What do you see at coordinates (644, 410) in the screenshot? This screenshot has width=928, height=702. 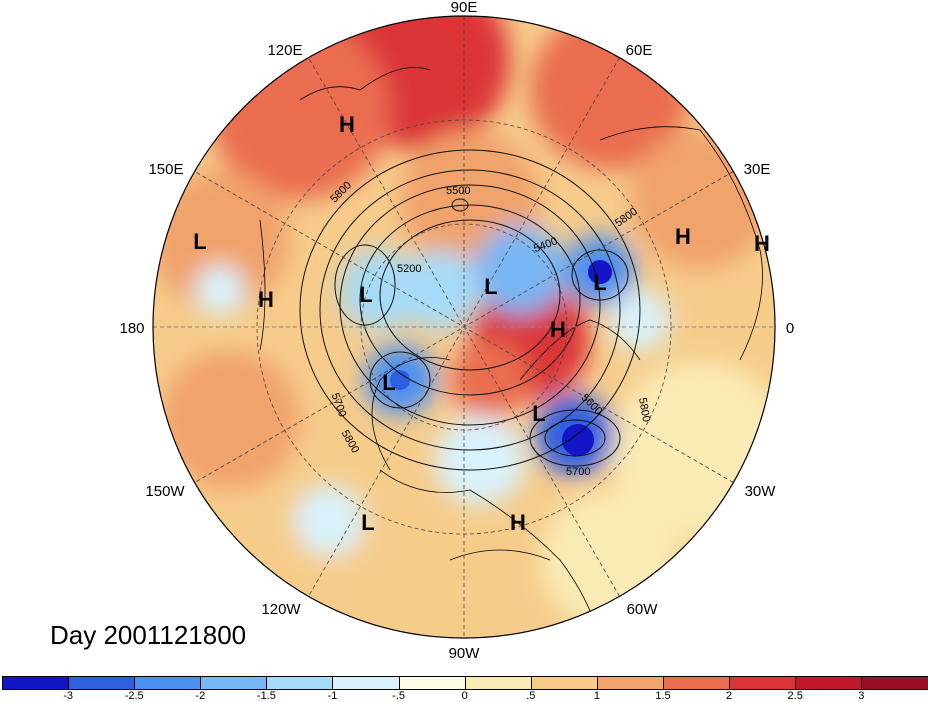 I see `contour-label: 5800` at bounding box center [644, 410].